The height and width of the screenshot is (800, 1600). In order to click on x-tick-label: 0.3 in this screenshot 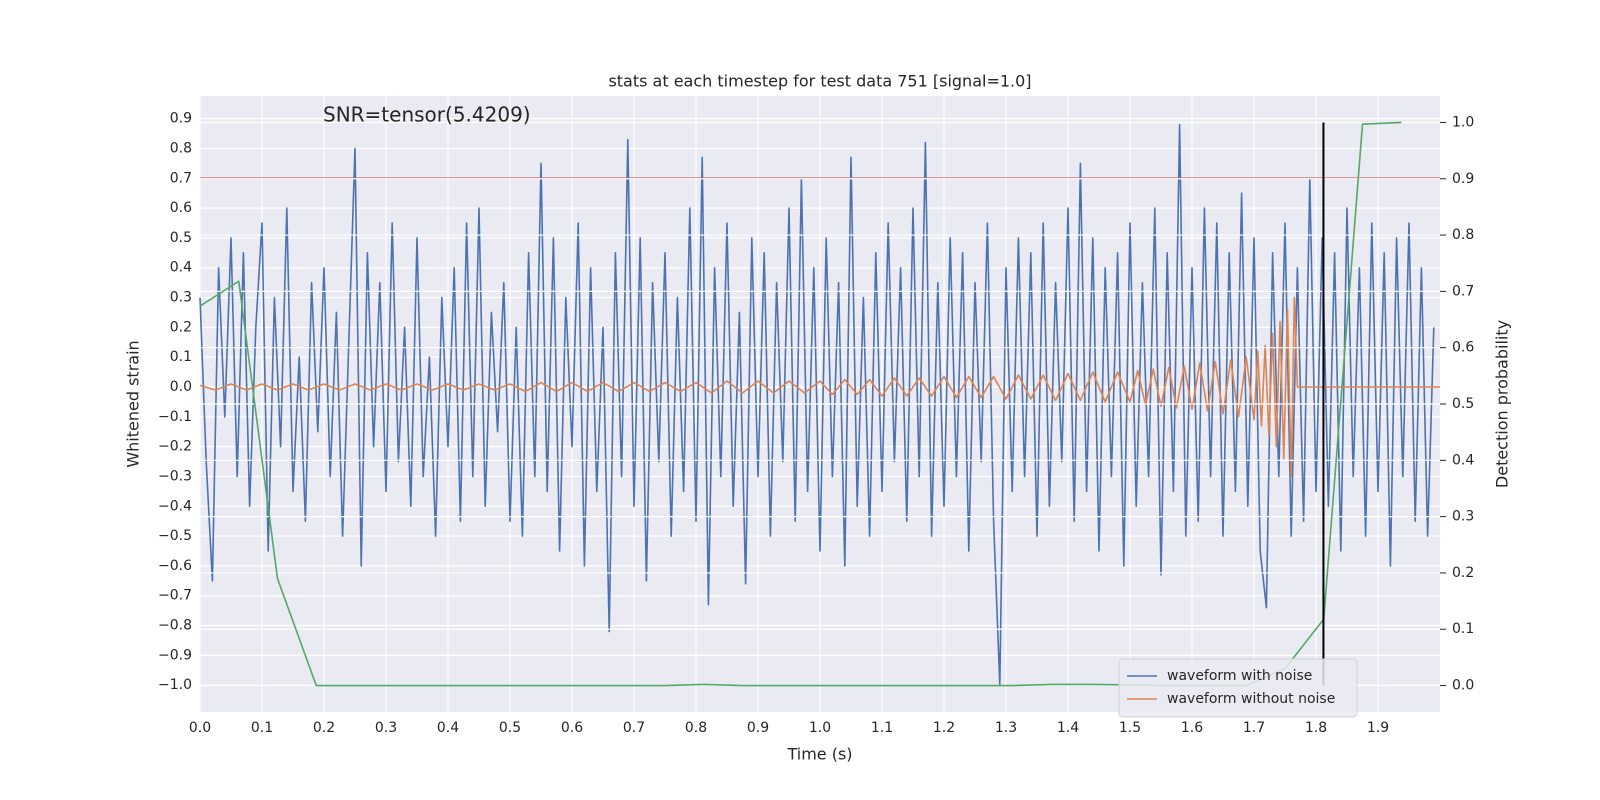, I will do `click(386, 728)`.